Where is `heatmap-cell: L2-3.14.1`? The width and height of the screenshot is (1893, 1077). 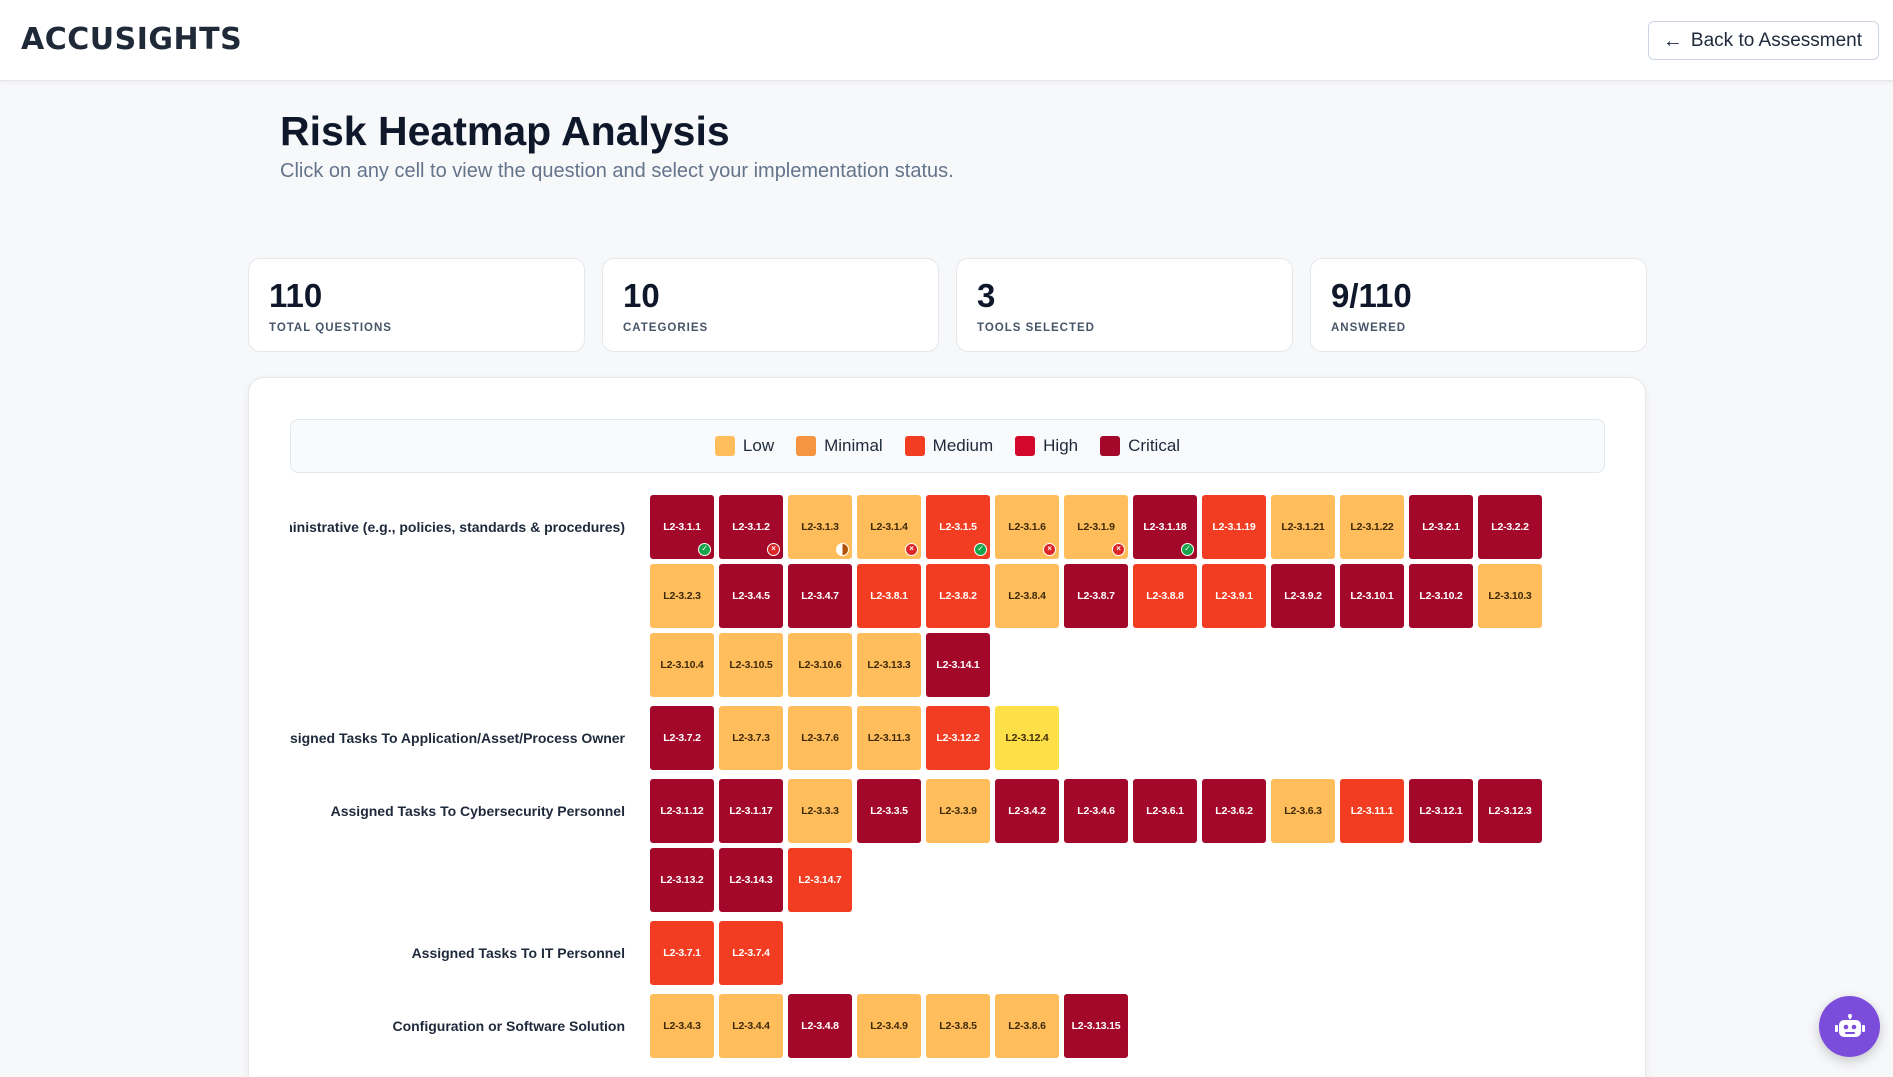
heatmap-cell: L2-3.14.1 is located at coordinates (958, 665).